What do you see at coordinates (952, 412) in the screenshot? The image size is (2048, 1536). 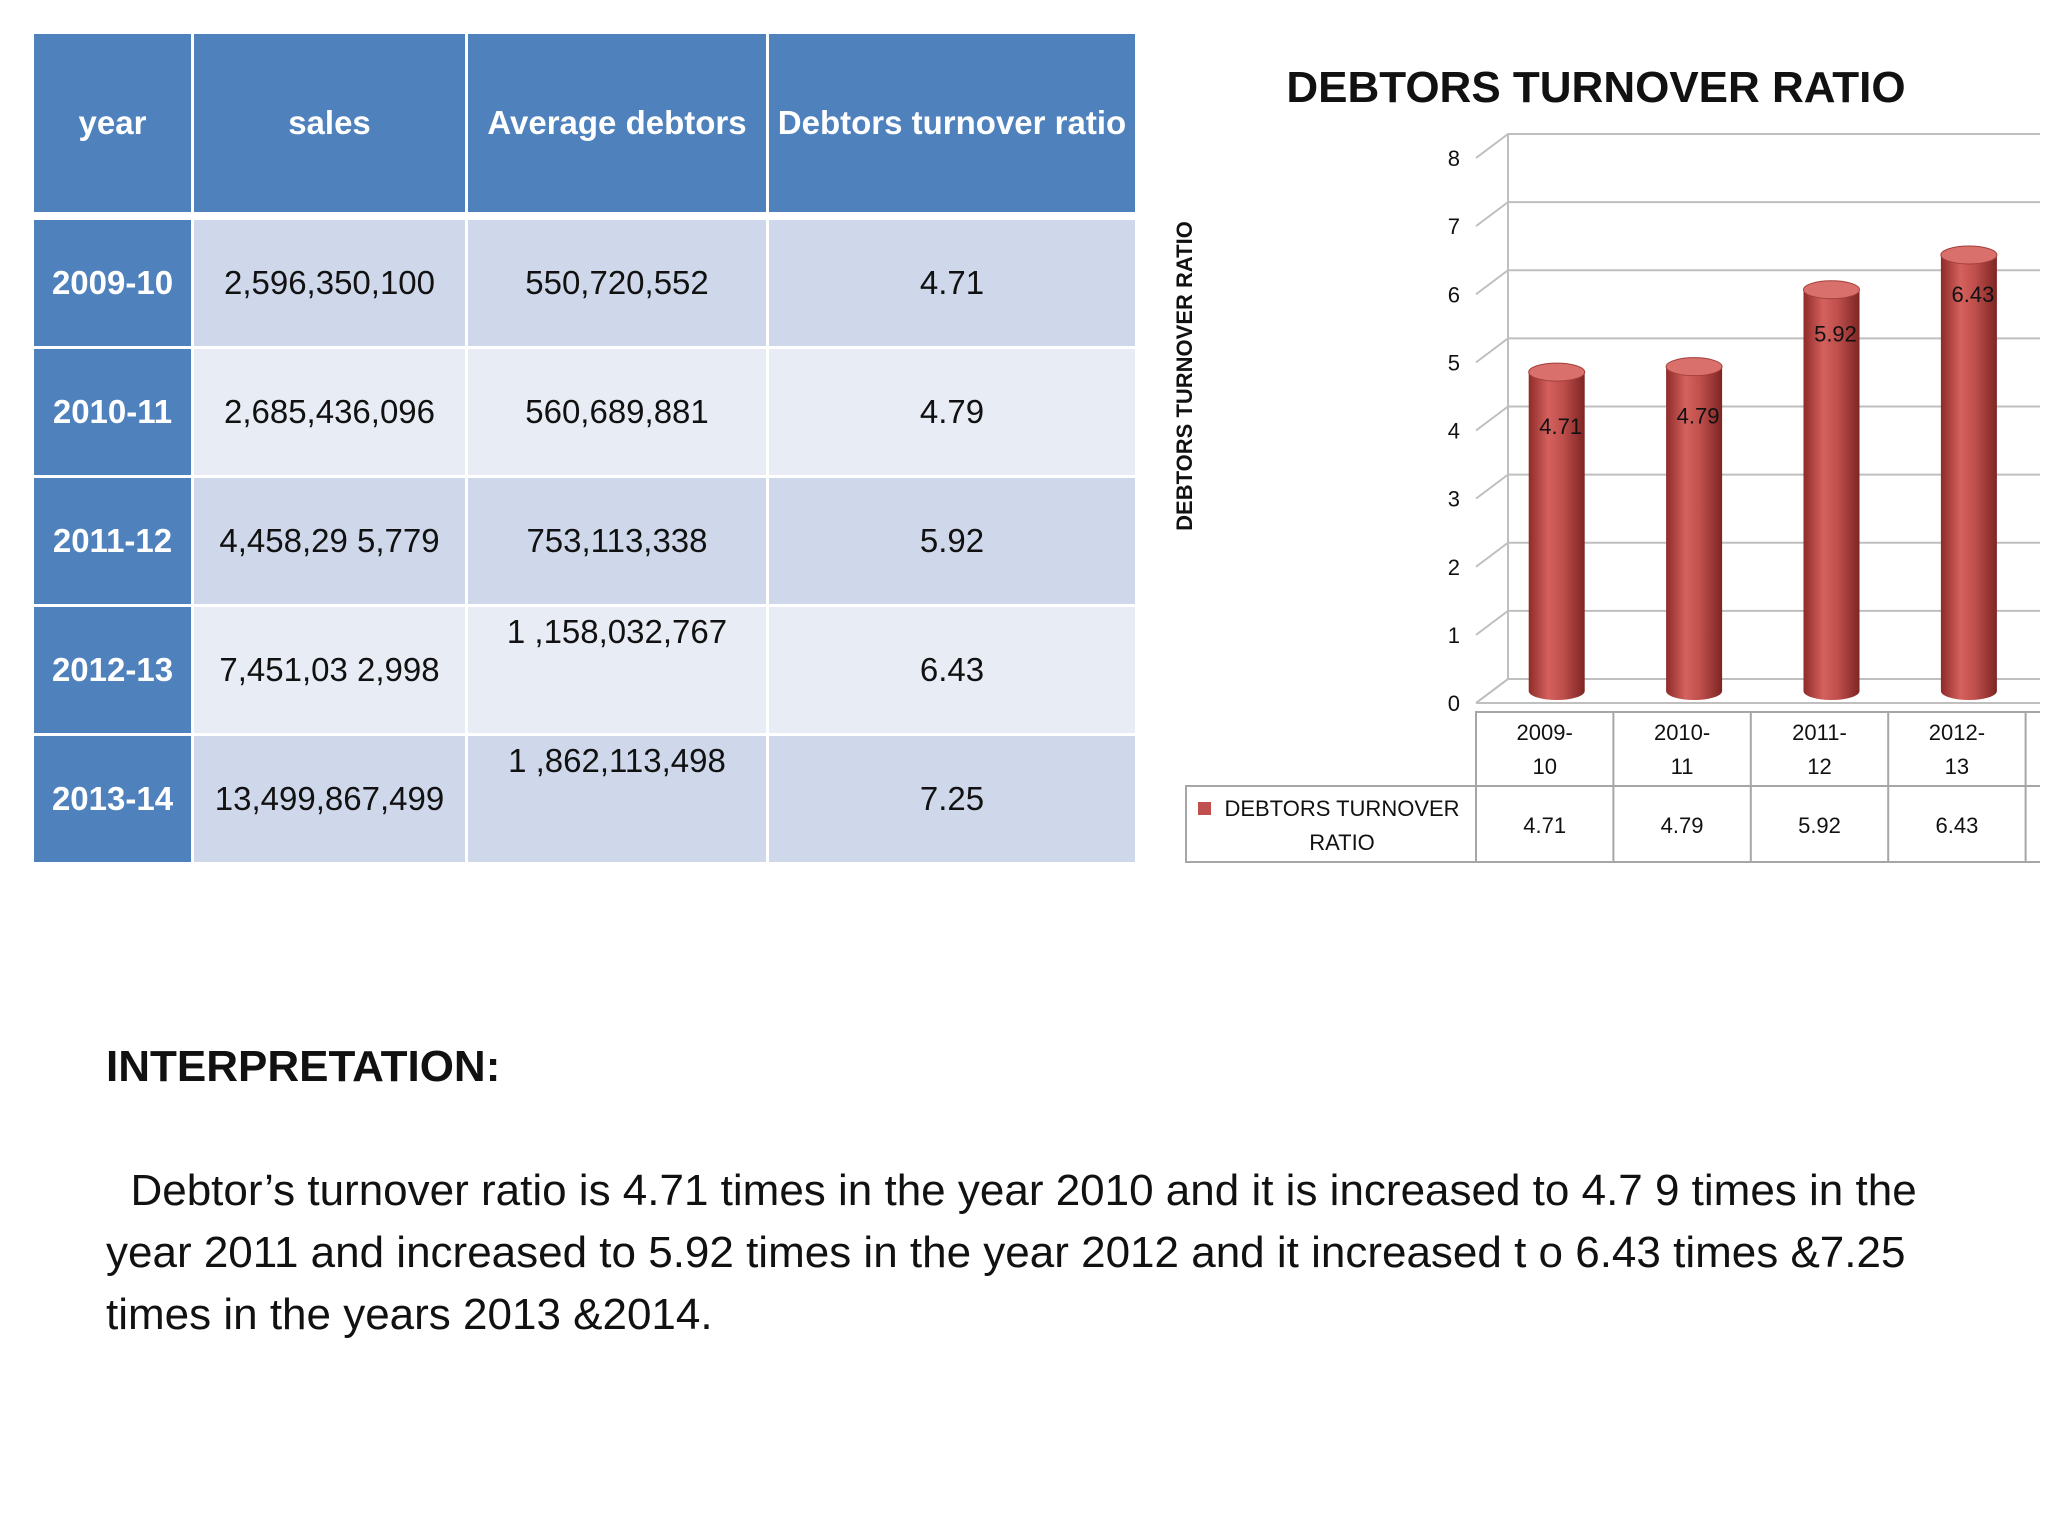 I see `ratio-cell: 4.79` at bounding box center [952, 412].